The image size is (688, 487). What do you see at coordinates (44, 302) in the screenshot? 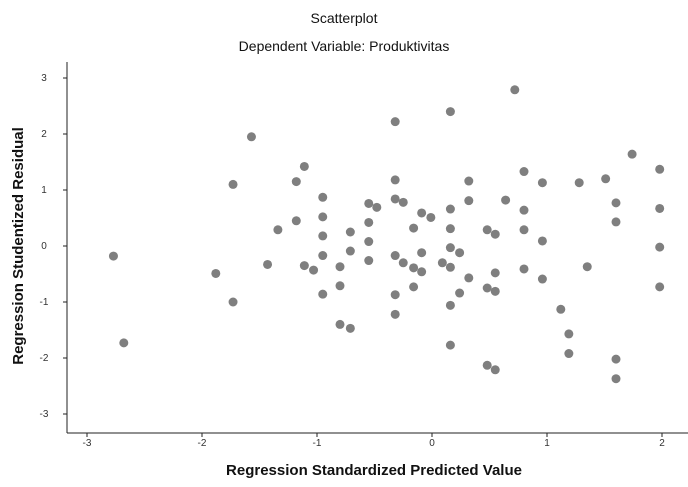
I see `y-tick-label: -1` at bounding box center [44, 302].